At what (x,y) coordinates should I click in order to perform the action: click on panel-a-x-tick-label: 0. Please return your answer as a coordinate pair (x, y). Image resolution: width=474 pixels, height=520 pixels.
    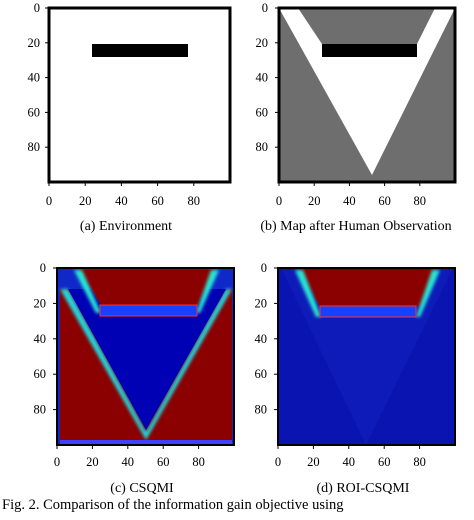
    Looking at the image, I should click on (49, 201).